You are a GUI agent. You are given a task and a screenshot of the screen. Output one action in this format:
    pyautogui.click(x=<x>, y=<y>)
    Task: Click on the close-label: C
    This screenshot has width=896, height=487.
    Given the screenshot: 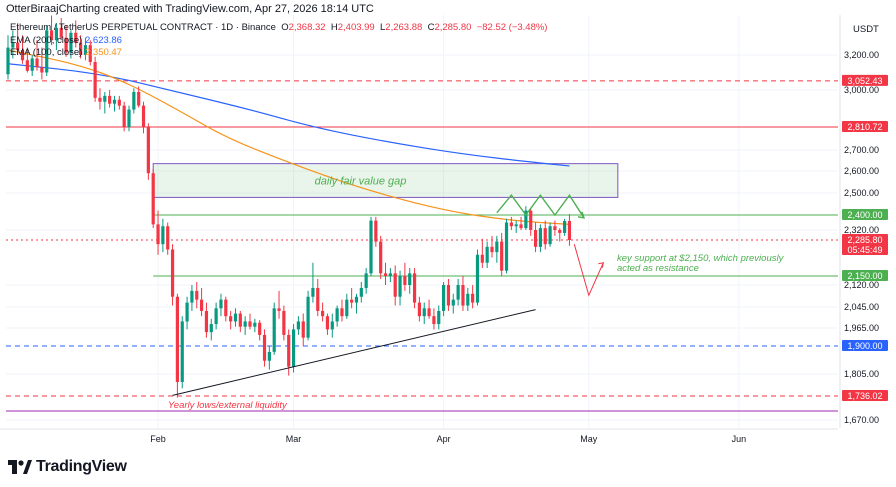 What is the action you would take?
    pyautogui.click(x=431, y=27)
    